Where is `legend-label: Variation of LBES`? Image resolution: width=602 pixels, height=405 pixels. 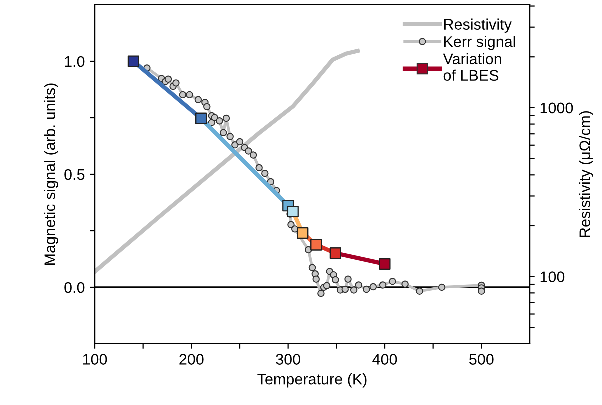
legend-label: Variation of LBES is located at coordinates (472, 67).